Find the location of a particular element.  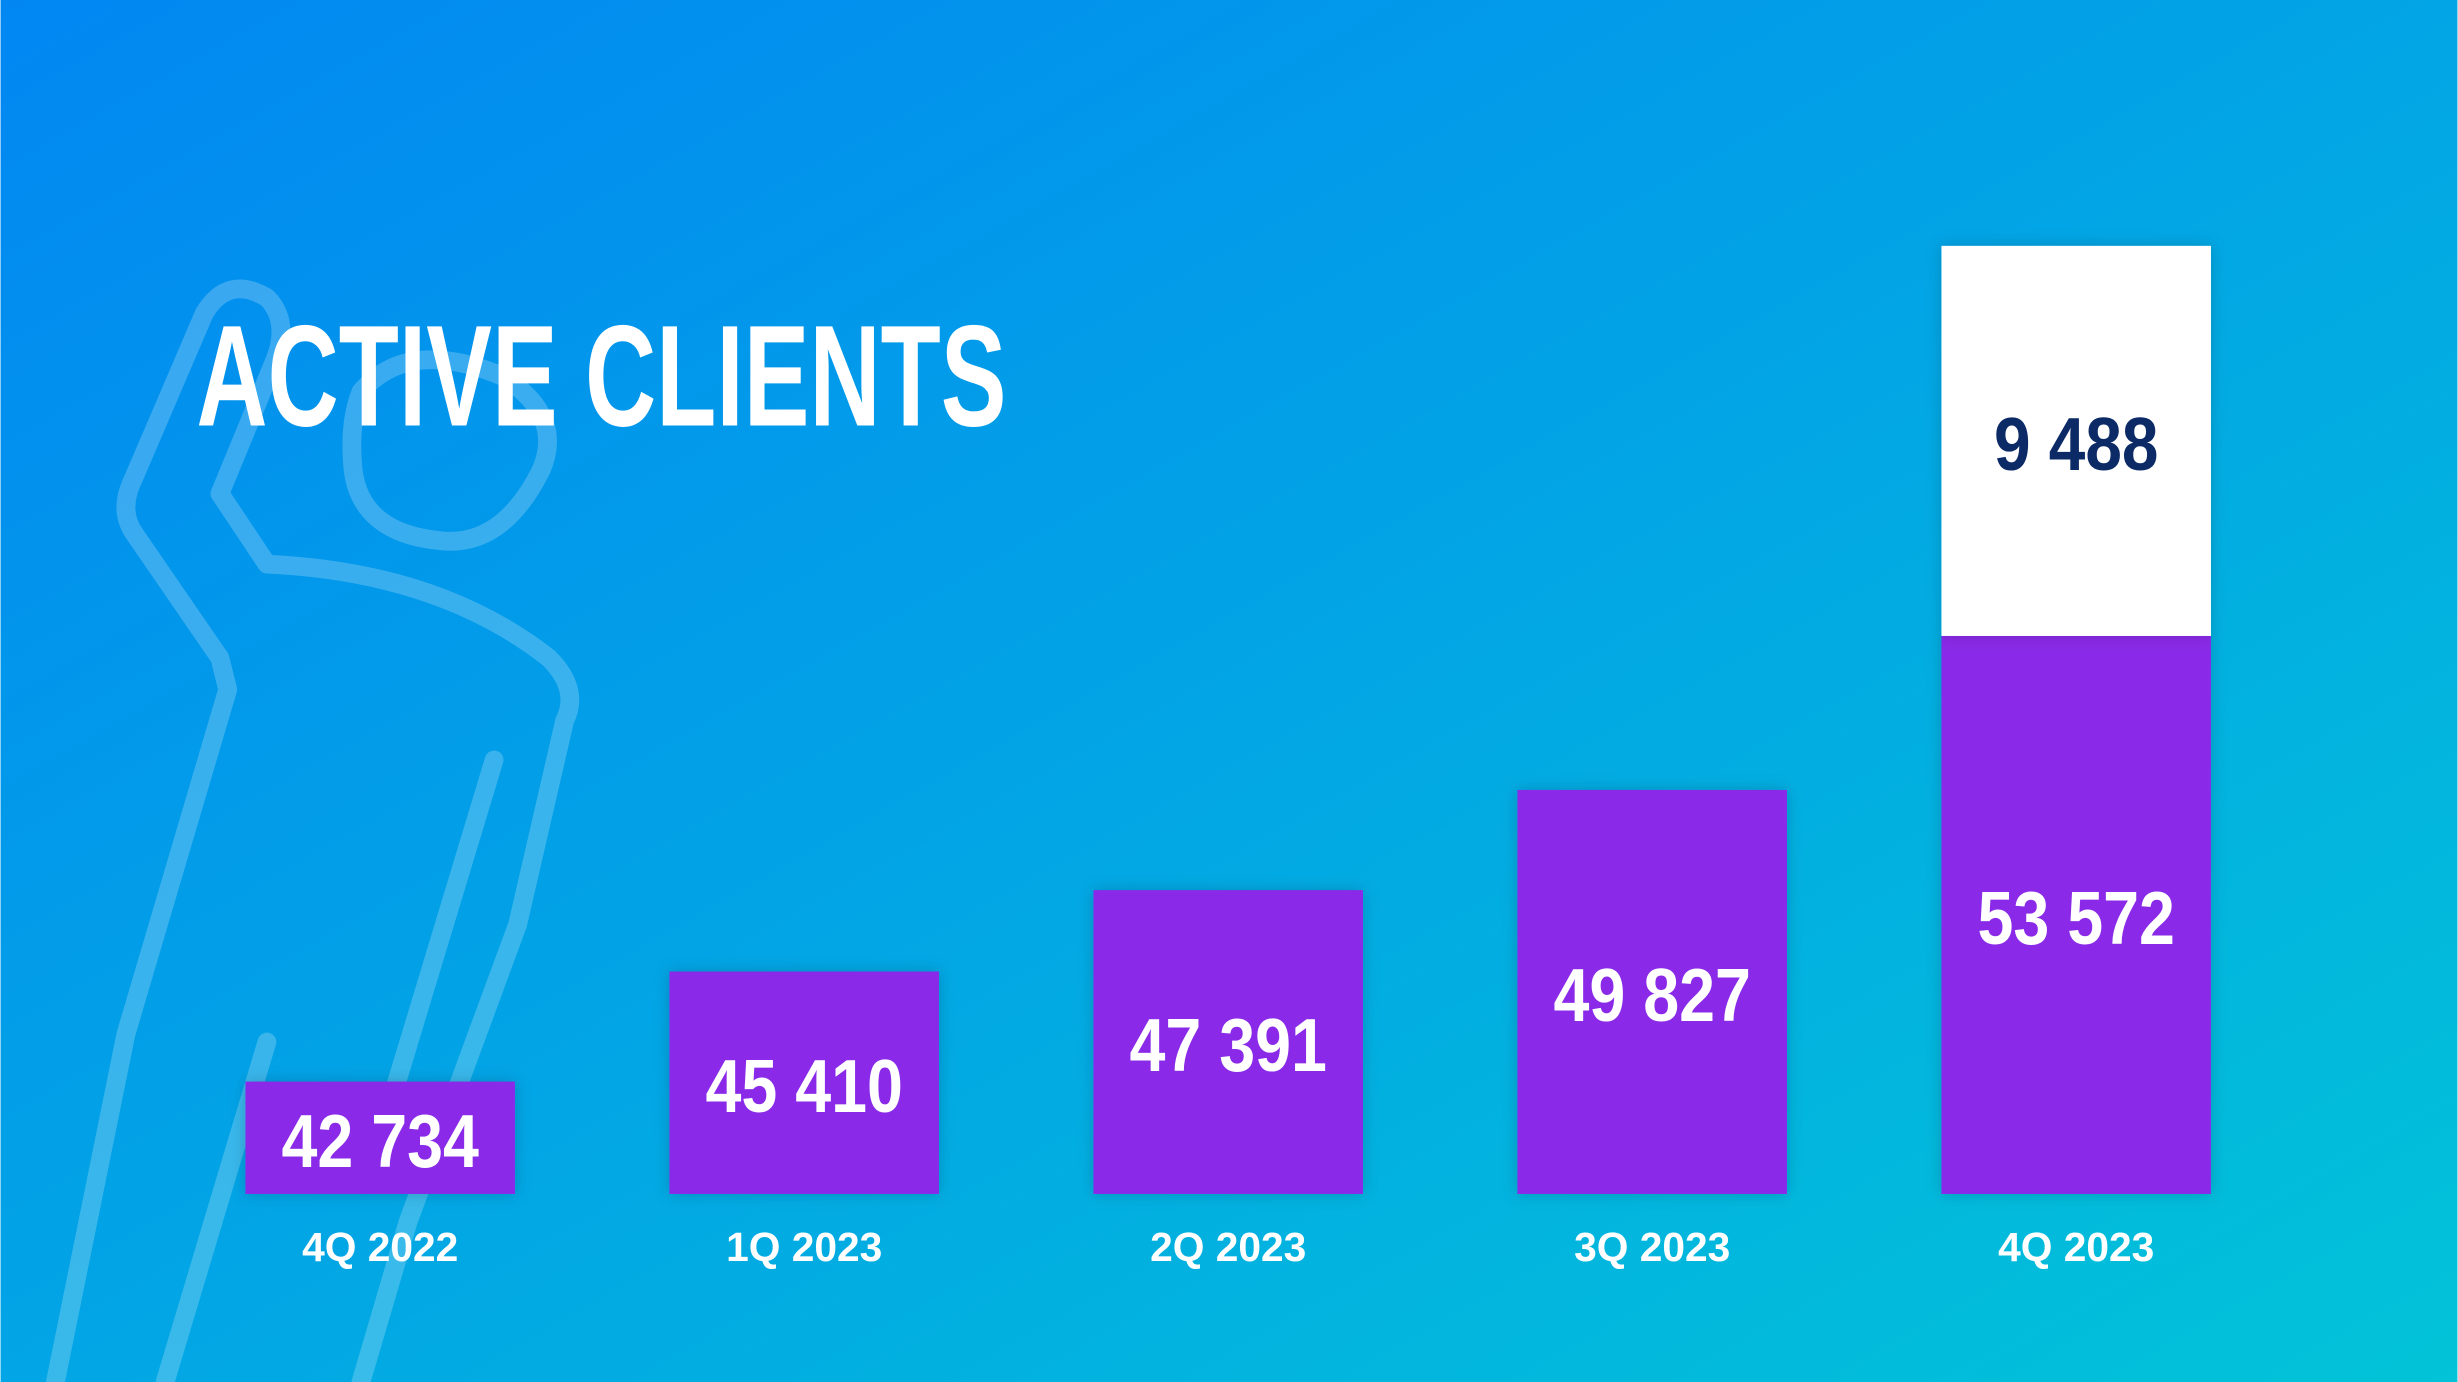

value-label: 49 827 is located at coordinates (1652, 995).